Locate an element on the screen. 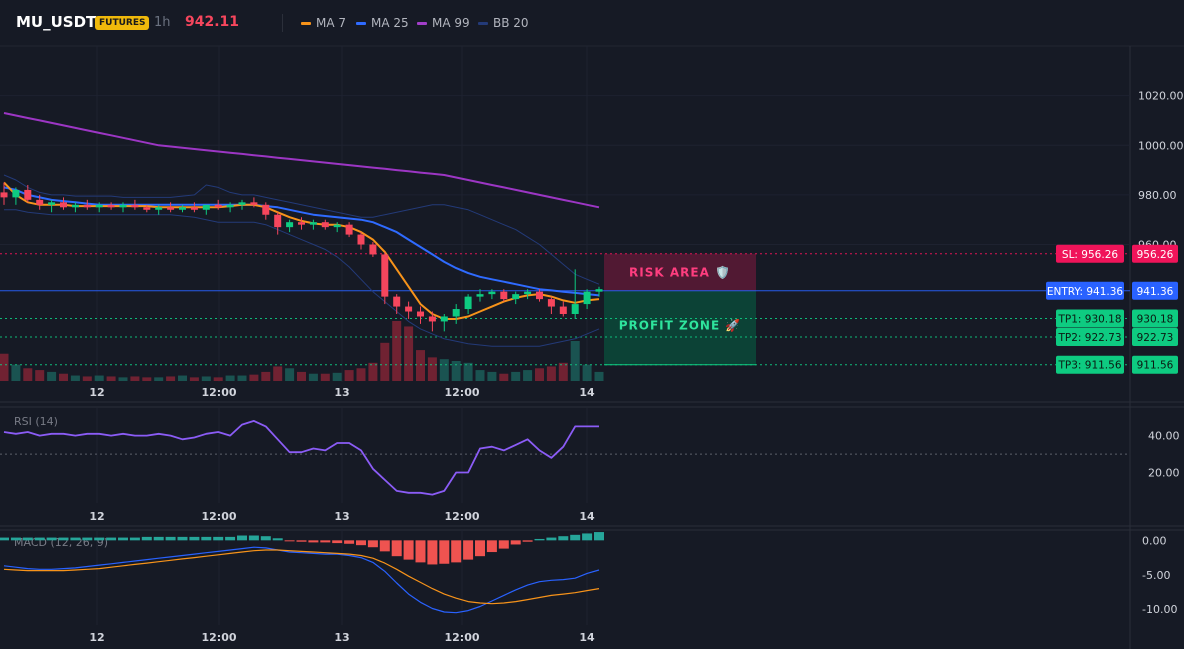 The image size is (1184, 649). legend-swatch-bb20 is located at coordinates (483, 23).